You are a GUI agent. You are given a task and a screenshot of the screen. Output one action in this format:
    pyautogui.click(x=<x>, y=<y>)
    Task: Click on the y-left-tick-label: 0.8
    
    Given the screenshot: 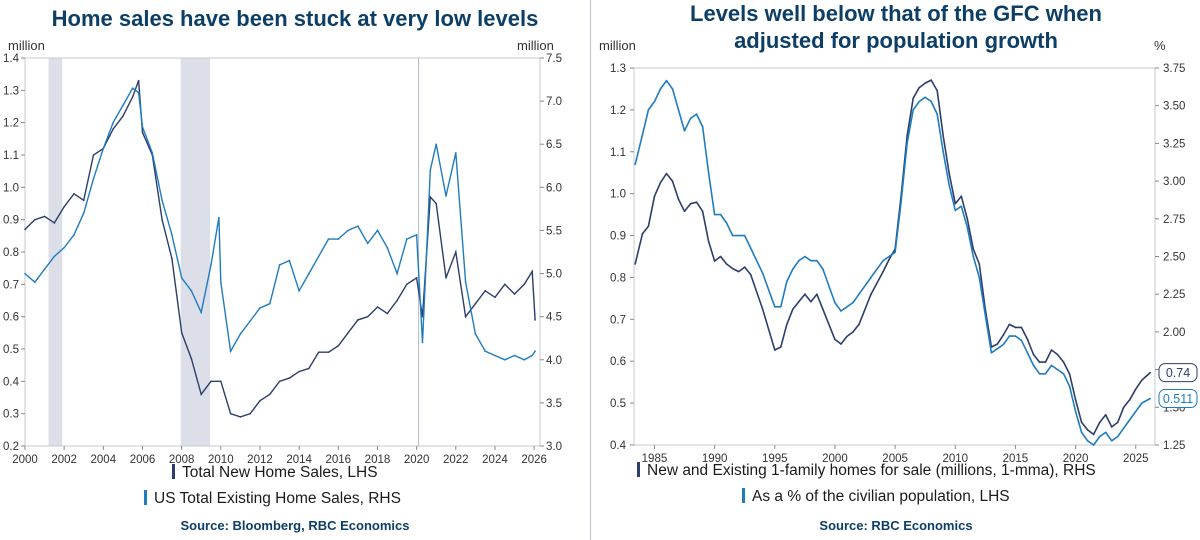 What is the action you would take?
    pyautogui.click(x=618, y=278)
    